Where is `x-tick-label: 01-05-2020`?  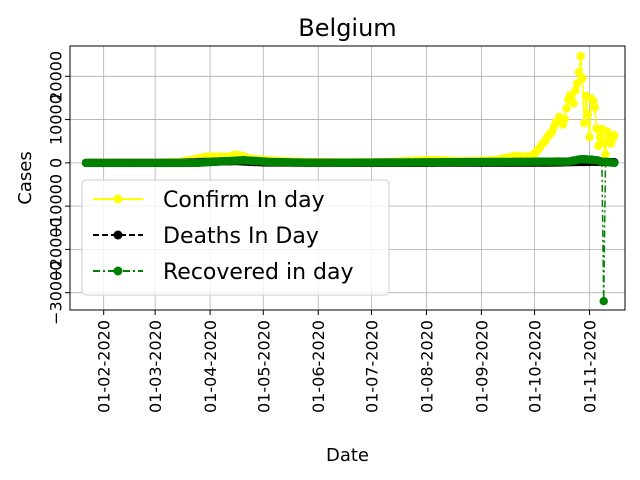 x-tick-label: 01-05-2020 is located at coordinates (263, 366).